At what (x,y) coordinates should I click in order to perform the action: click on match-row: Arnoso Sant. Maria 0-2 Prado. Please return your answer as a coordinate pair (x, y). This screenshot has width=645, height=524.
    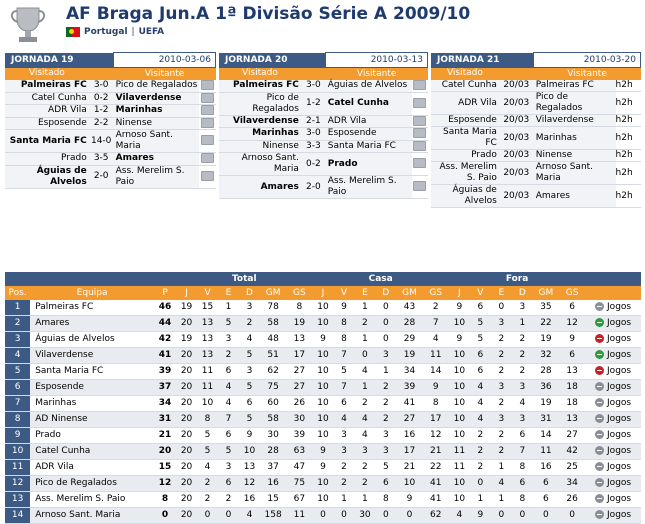
    Looking at the image, I should click on (323, 164).